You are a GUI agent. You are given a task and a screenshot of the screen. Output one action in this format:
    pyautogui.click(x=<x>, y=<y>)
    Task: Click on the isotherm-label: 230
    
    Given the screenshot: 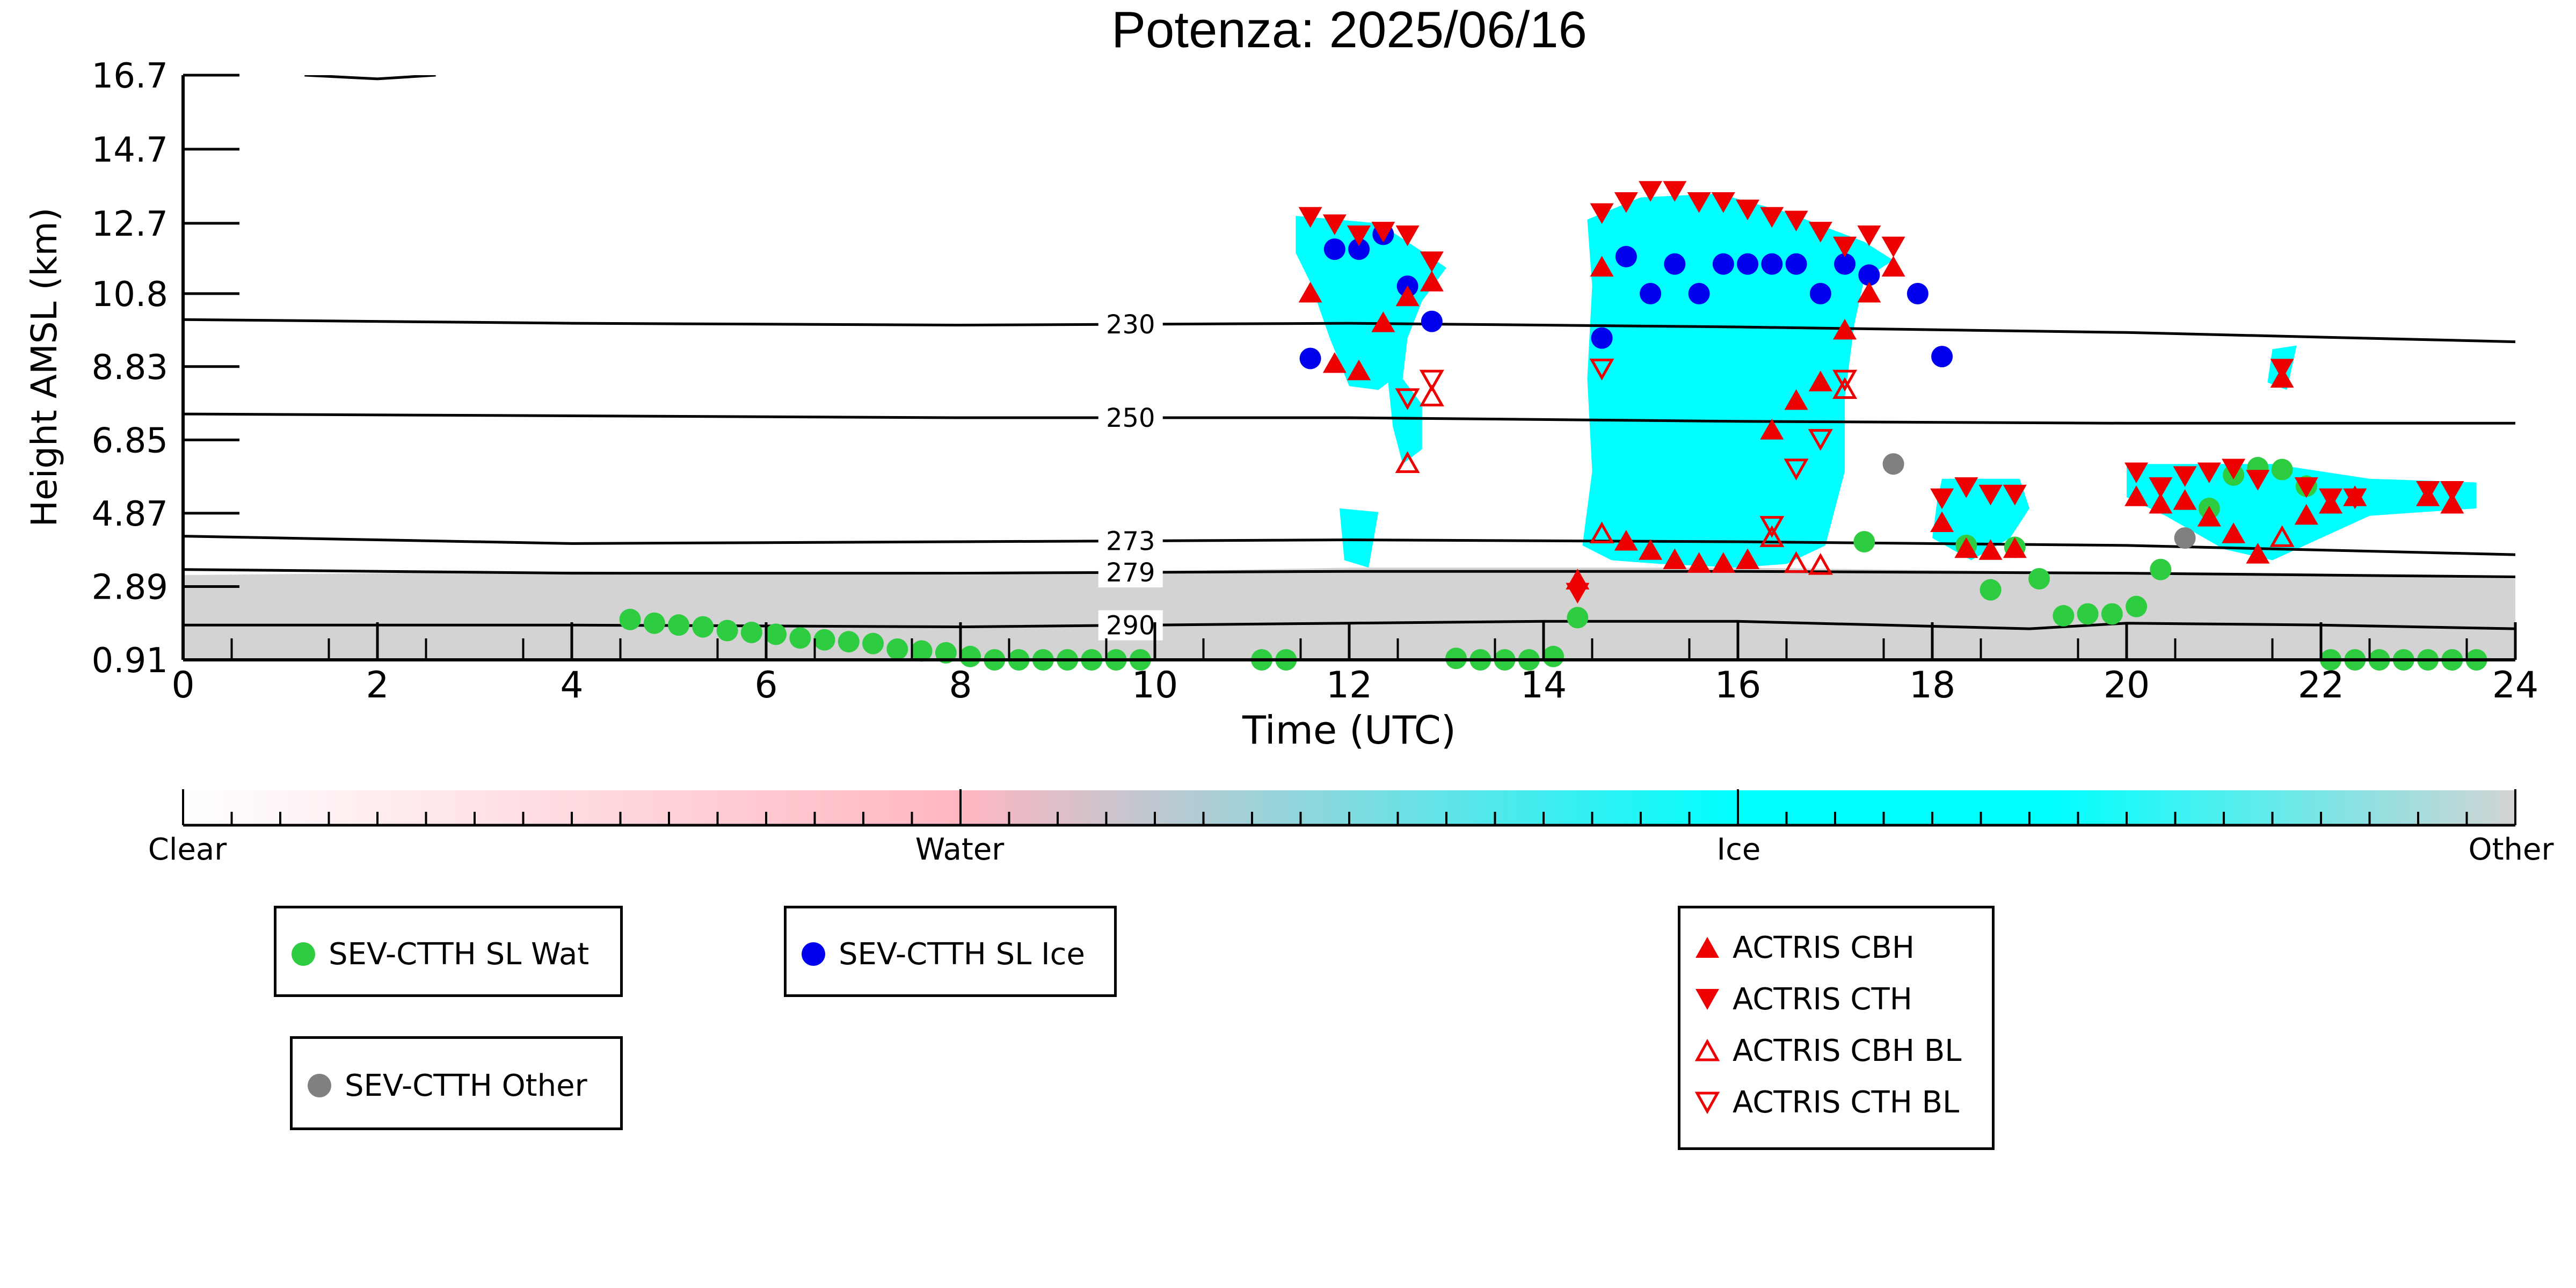 What is the action you would take?
    pyautogui.click(x=1130, y=325)
    